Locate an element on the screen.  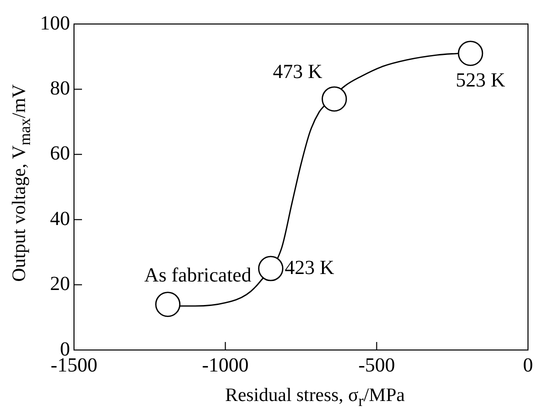
y-tick-label: 100 is located at coordinates (55, 23).